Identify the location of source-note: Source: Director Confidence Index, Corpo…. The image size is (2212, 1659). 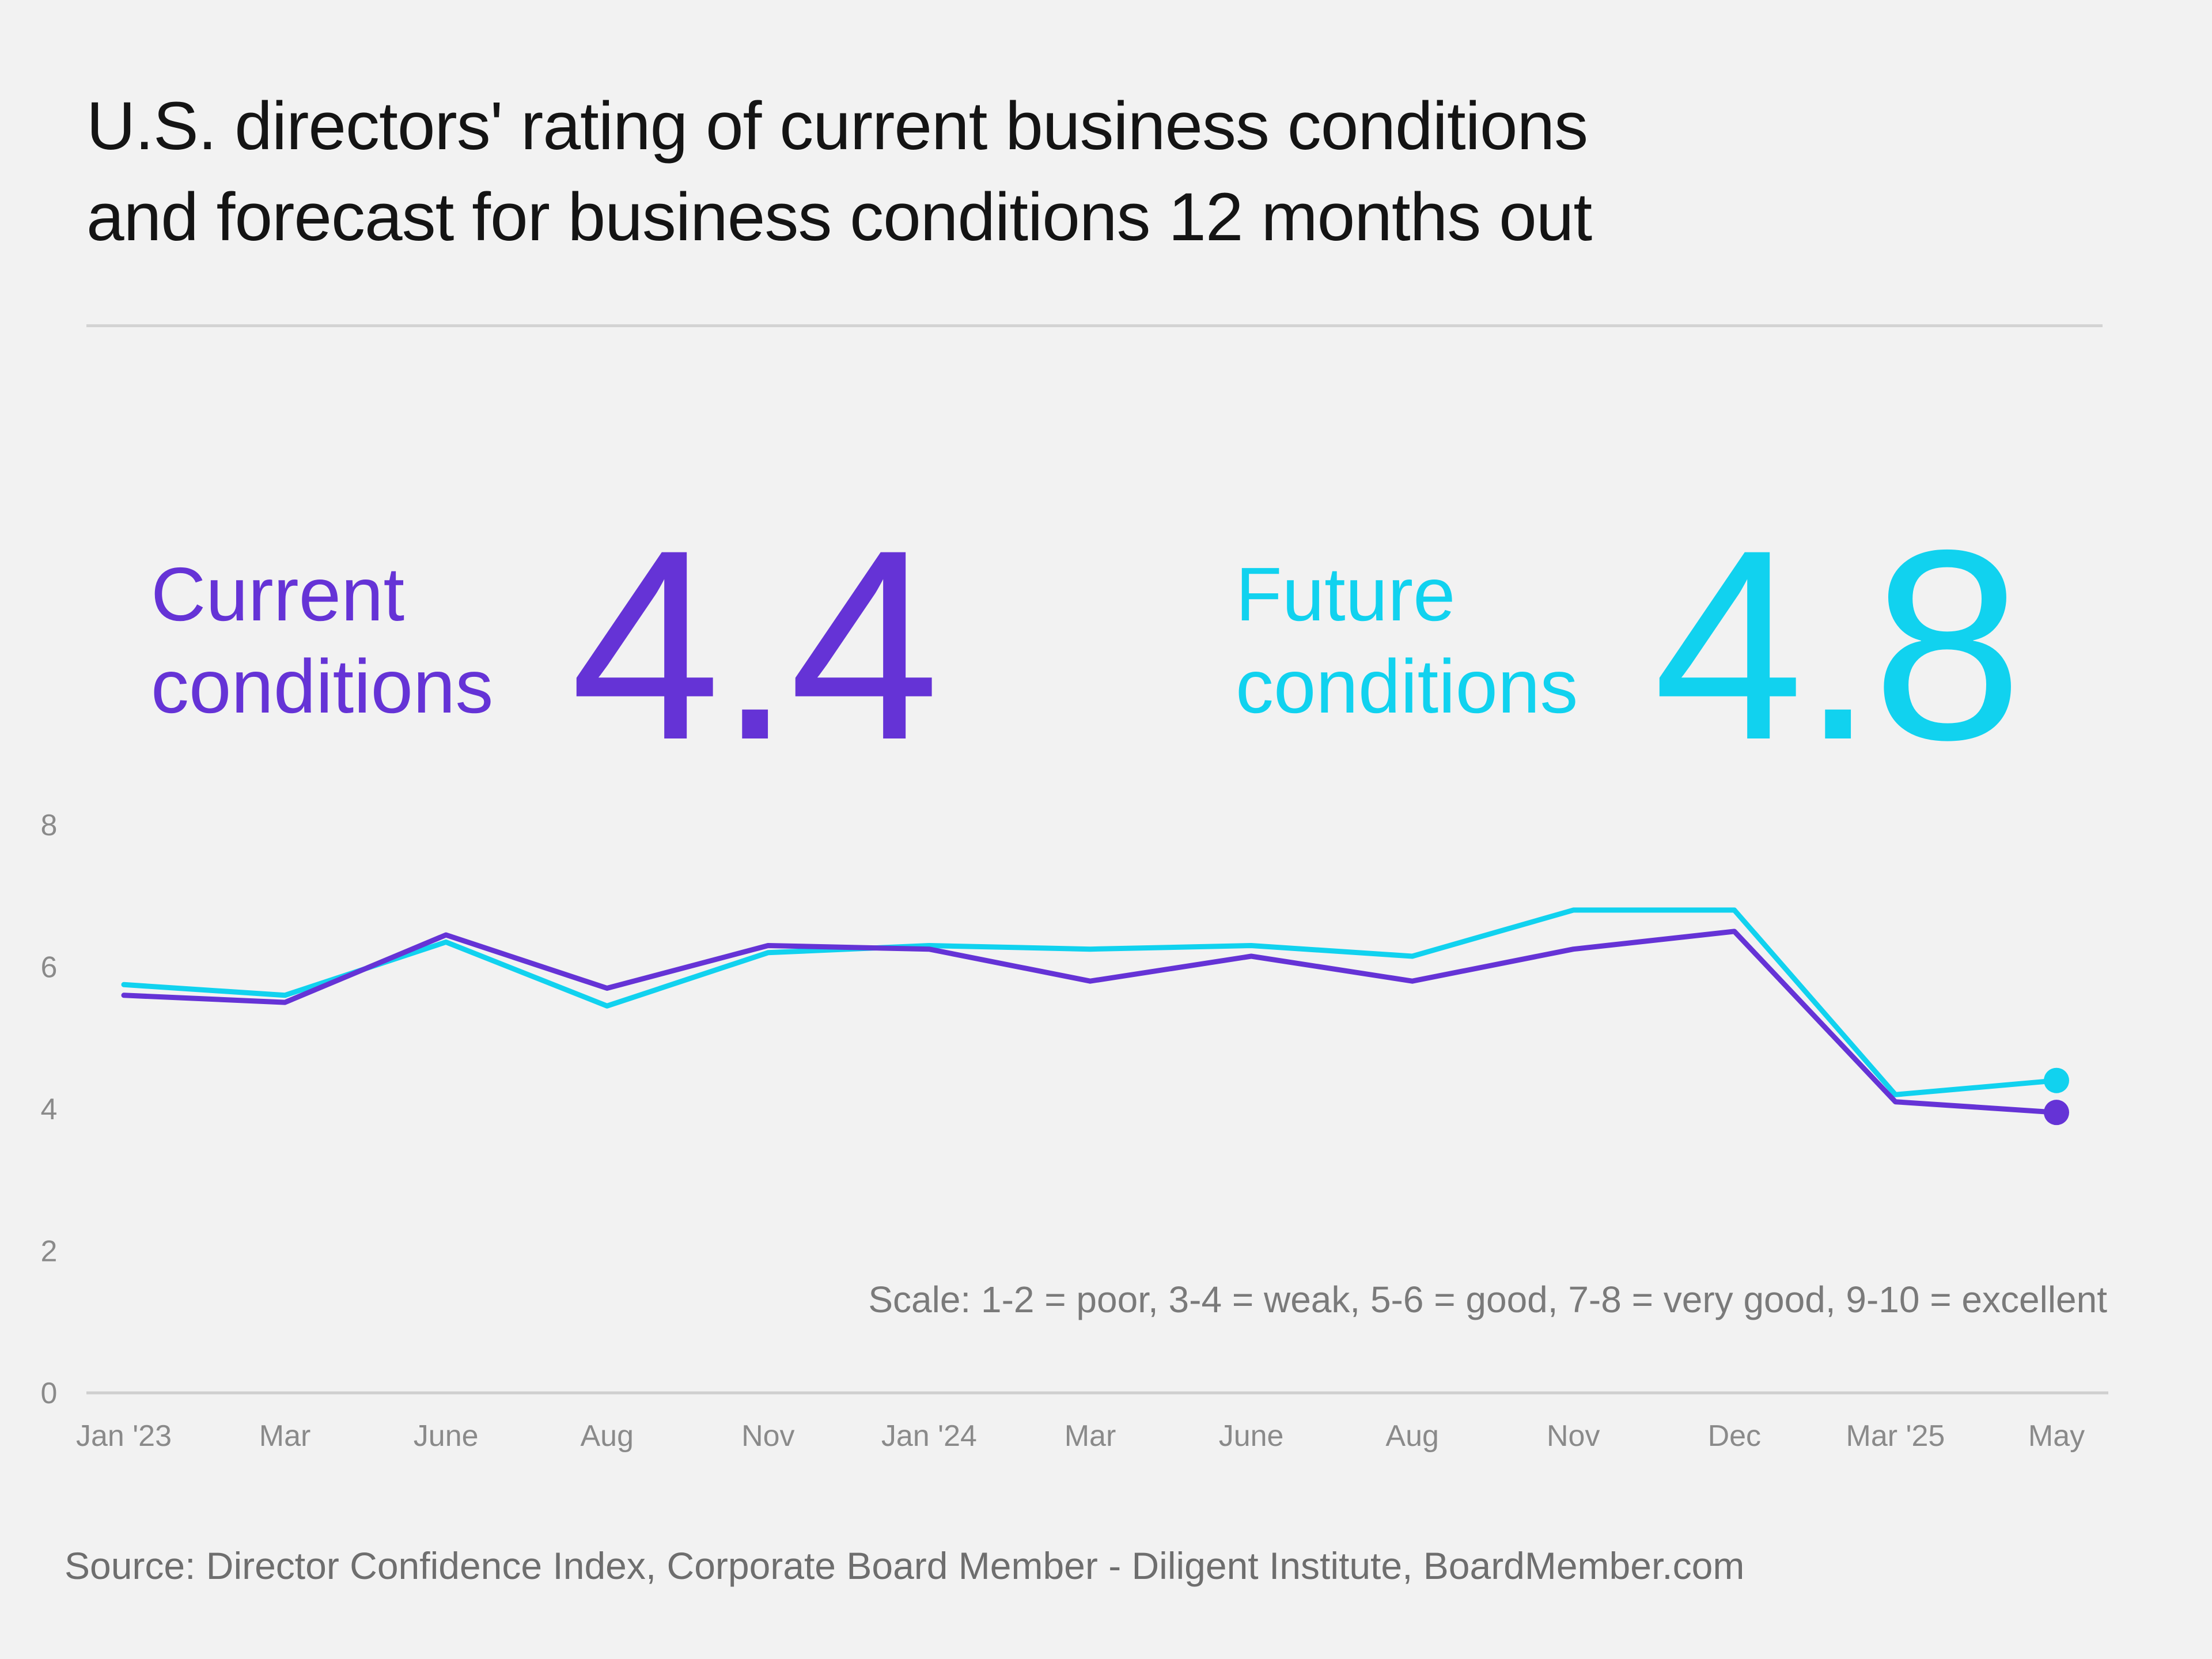
(905, 1565).